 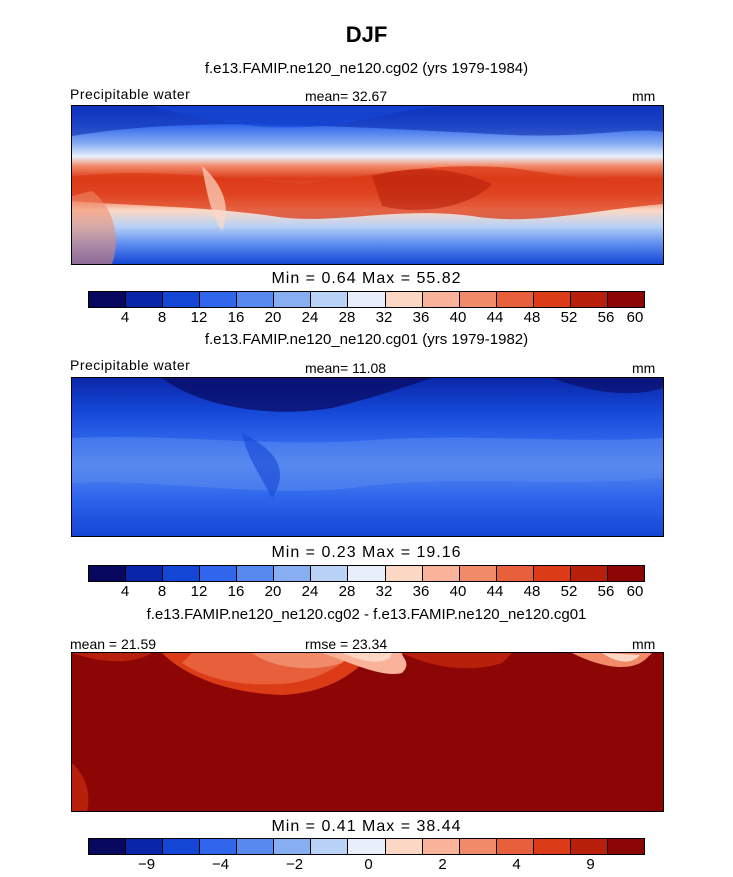 I want to click on panel3-colorbar, so click(x=366, y=846).